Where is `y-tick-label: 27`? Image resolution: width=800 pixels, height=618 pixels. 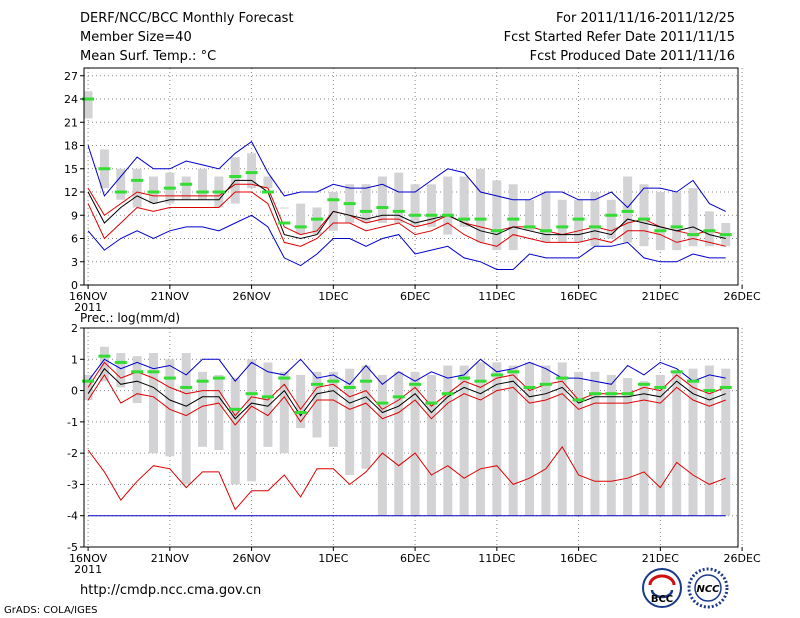
y-tick-label: 27 is located at coordinates (71, 76).